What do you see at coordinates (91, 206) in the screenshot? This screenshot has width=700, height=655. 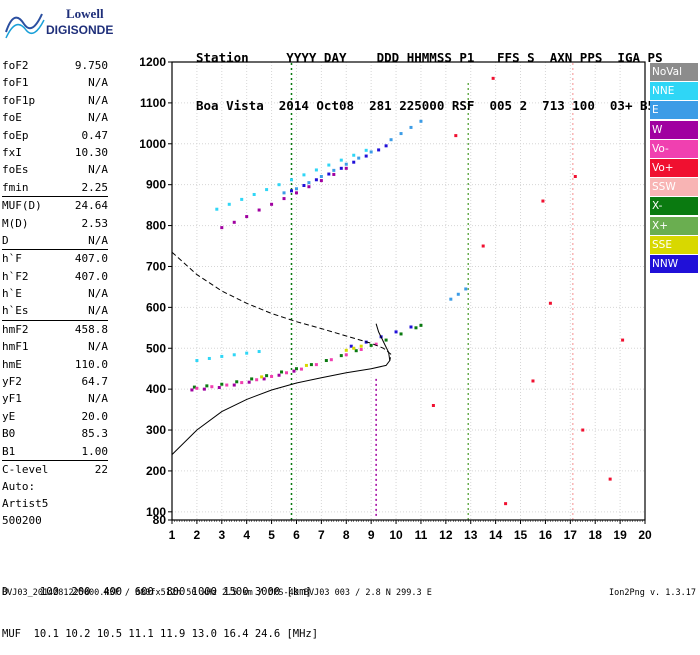 I see `parameter-value: 24.64` at bounding box center [91, 206].